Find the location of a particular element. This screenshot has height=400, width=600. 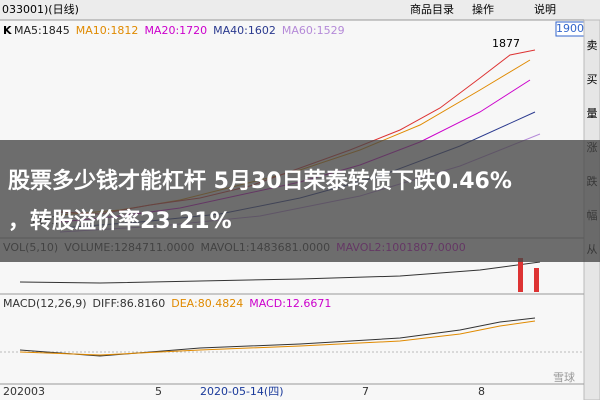

sidebar-button: 量 is located at coordinates (592, 113).